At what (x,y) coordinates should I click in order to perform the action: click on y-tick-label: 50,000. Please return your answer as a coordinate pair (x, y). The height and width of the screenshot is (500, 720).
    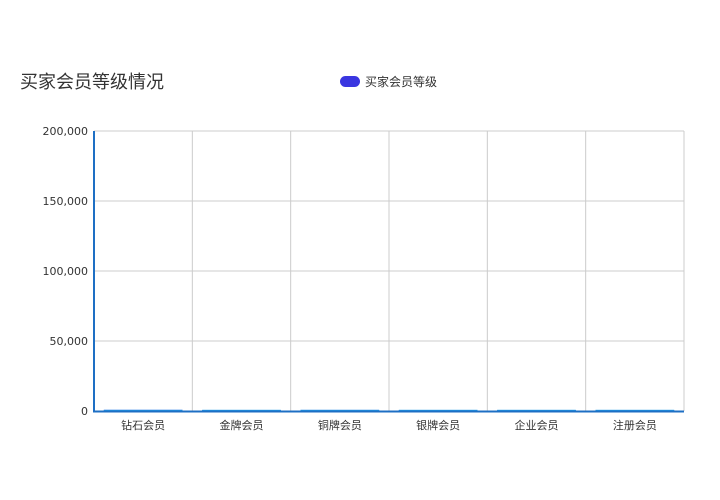
    Looking at the image, I should click on (69, 341).